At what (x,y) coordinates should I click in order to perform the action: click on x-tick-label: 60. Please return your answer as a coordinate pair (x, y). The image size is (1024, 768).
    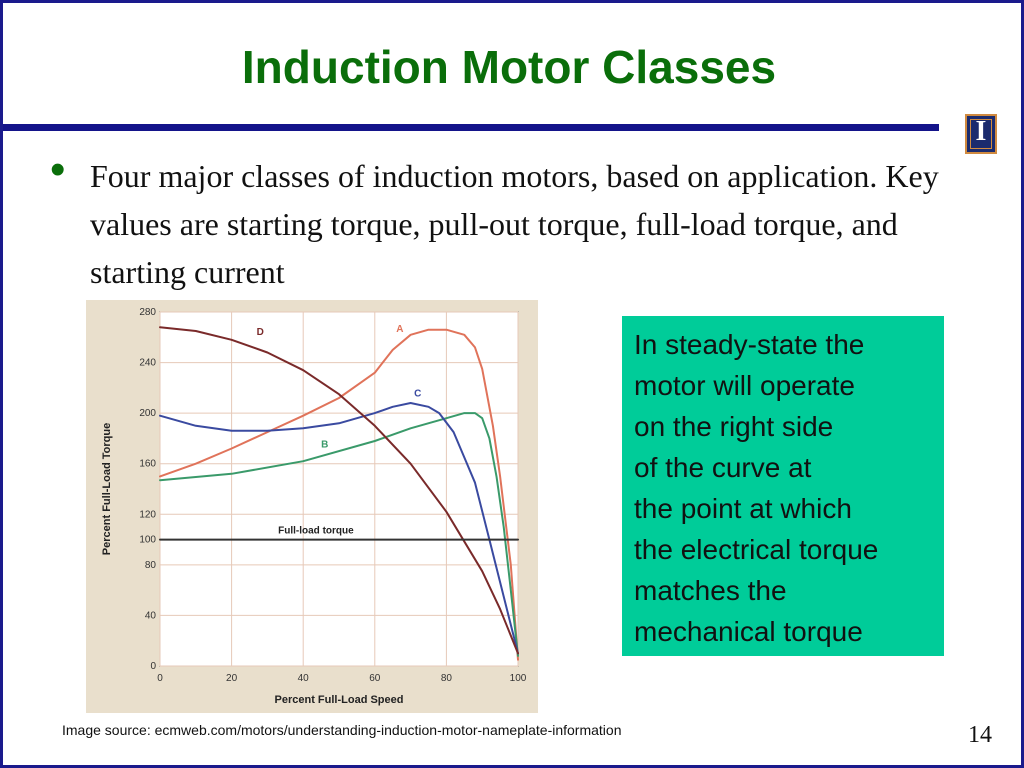
    Looking at the image, I should click on (375, 678).